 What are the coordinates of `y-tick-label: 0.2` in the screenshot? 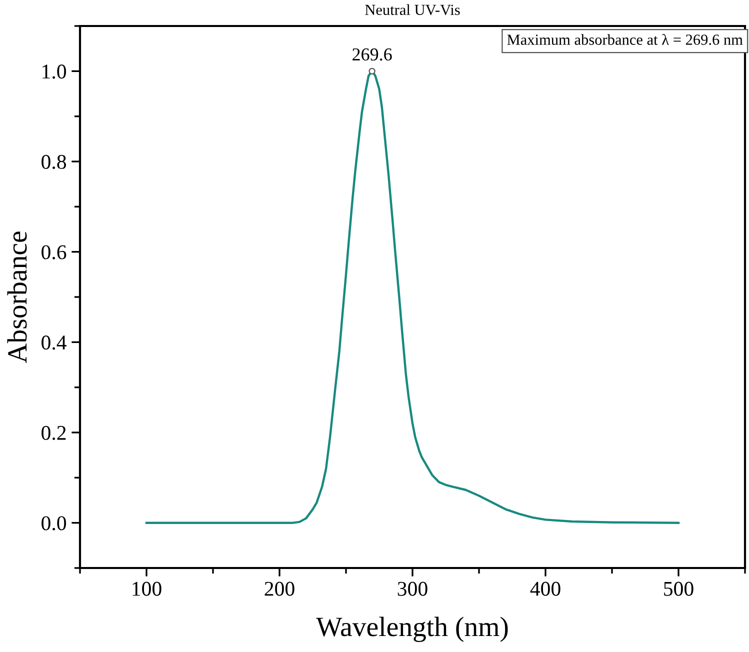 It's located at (54, 433).